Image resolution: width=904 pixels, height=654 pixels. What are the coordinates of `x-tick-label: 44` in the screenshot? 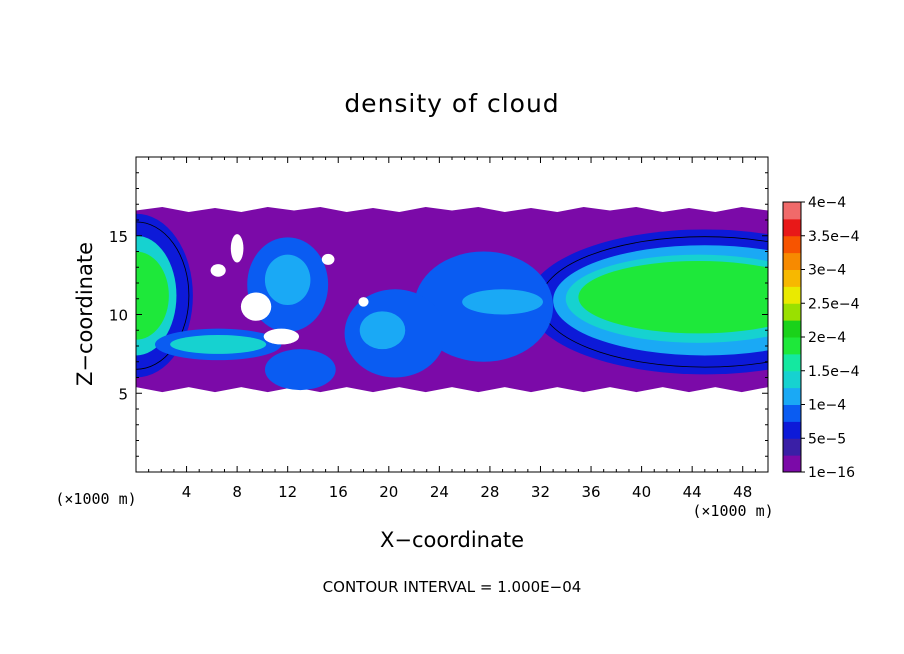 It's located at (692, 492).